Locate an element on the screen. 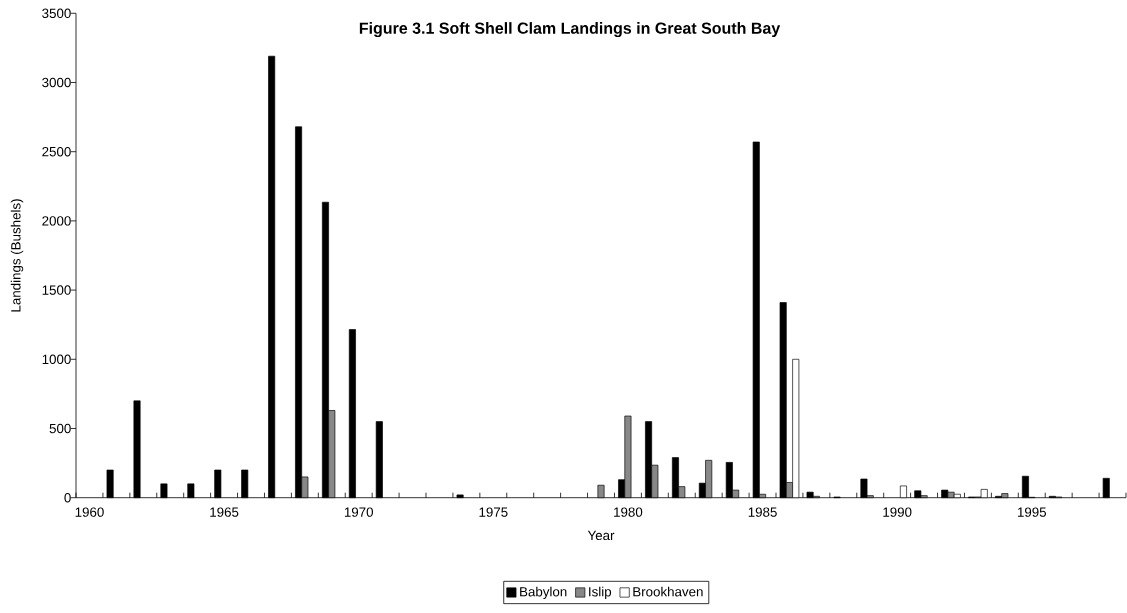 This screenshot has width=1127, height=613. y-tick-label: 3000 is located at coordinates (56, 82).